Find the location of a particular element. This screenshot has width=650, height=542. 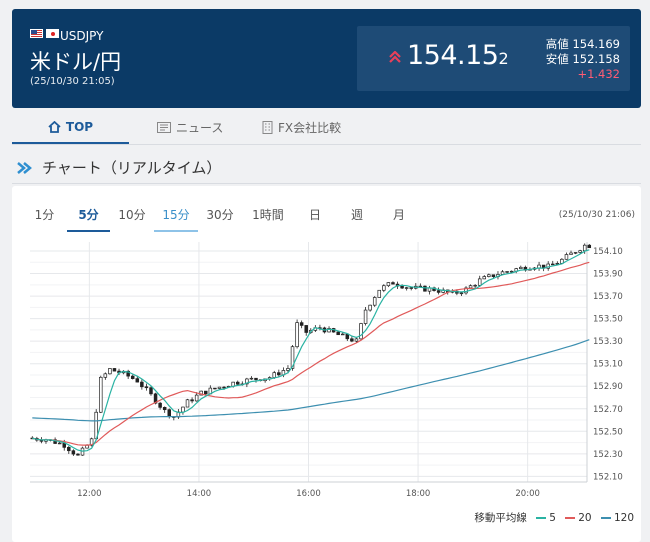

building-icon is located at coordinates (267, 127).